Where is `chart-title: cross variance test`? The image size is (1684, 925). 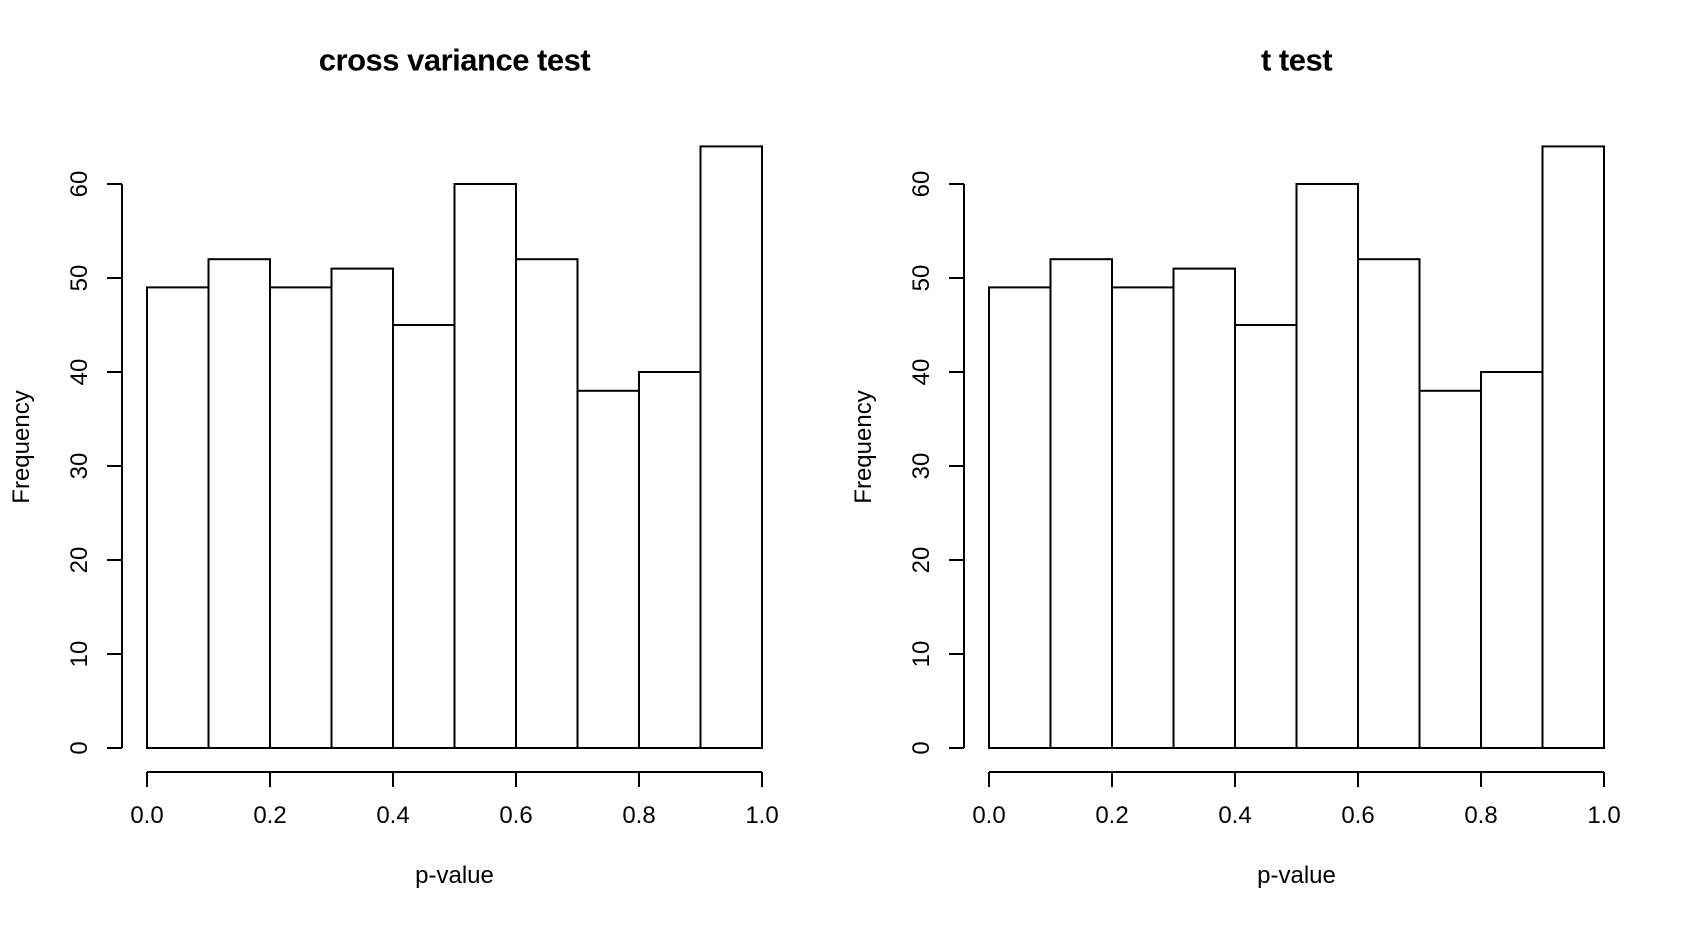
chart-title: cross variance test is located at coordinates (454, 60).